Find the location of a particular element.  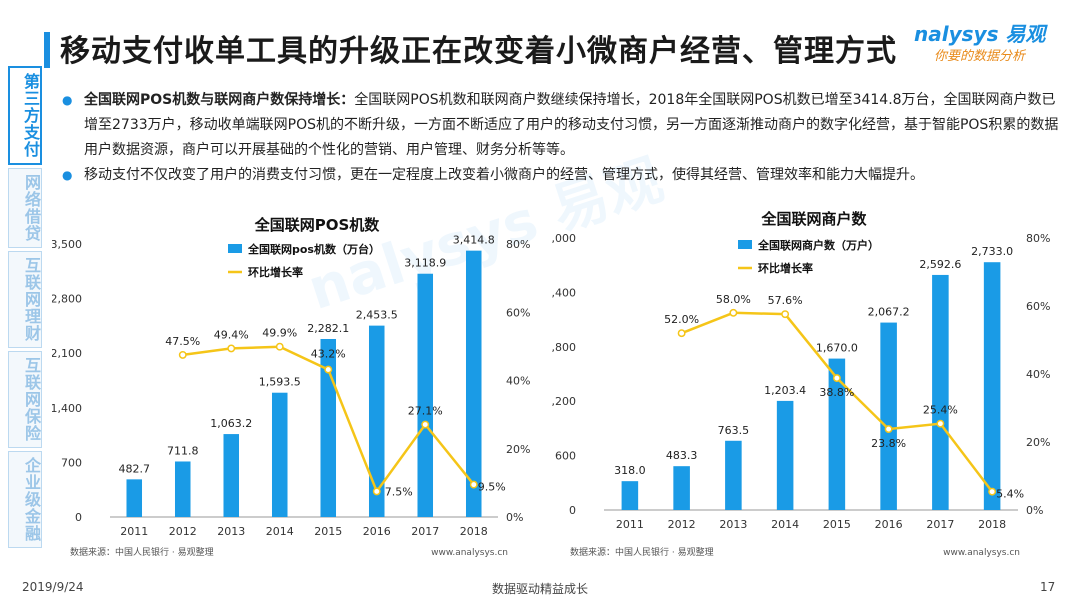

x-tick-label: 2018 is located at coordinates (474, 531).